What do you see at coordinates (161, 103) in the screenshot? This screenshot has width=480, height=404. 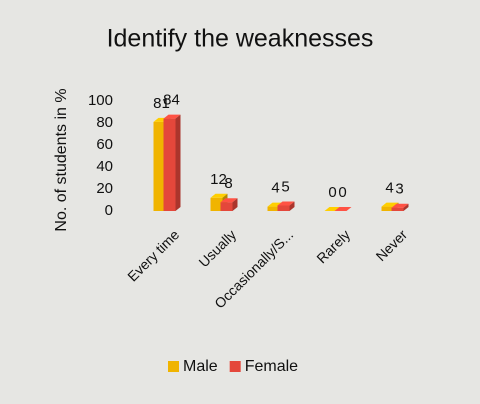 I see `data-label: 81` at bounding box center [161, 103].